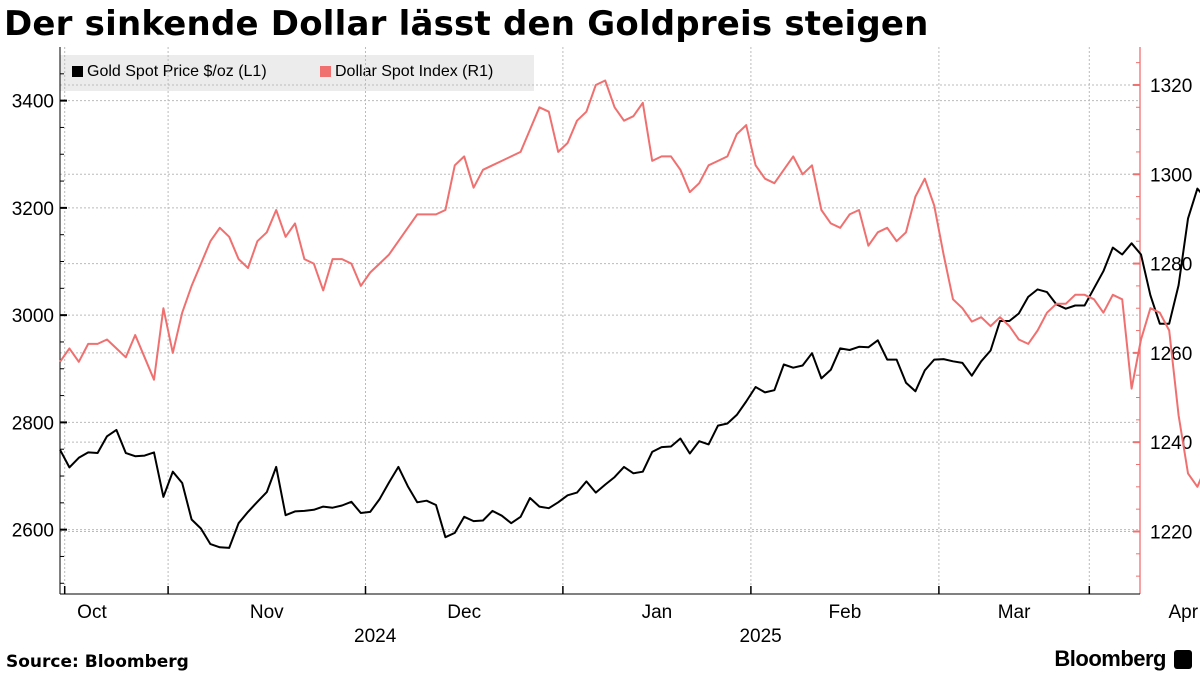  I want to click on right-tick-label: 1300, so click(1171, 175).